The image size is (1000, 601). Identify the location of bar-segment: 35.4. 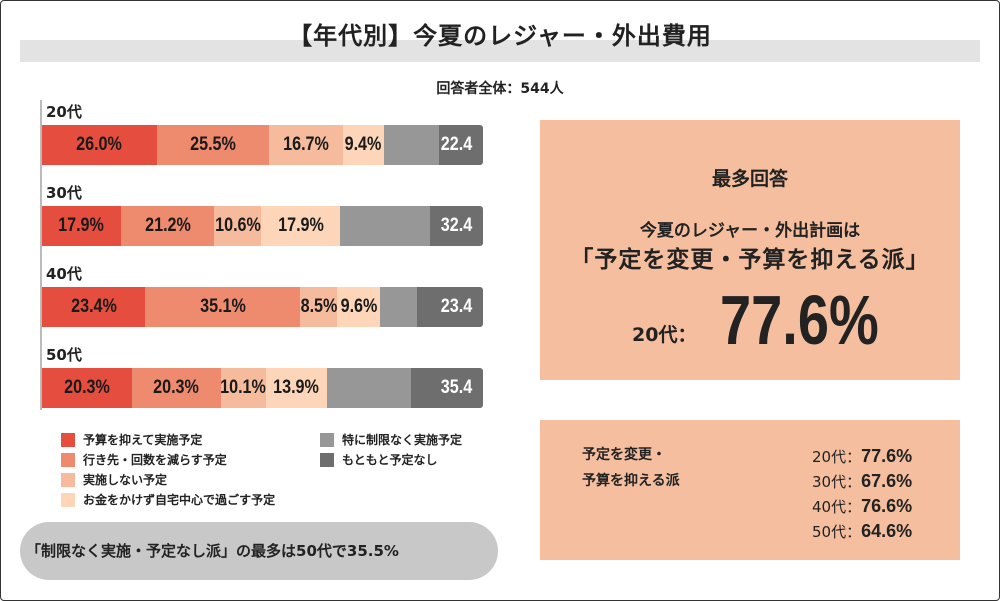
(447, 388).